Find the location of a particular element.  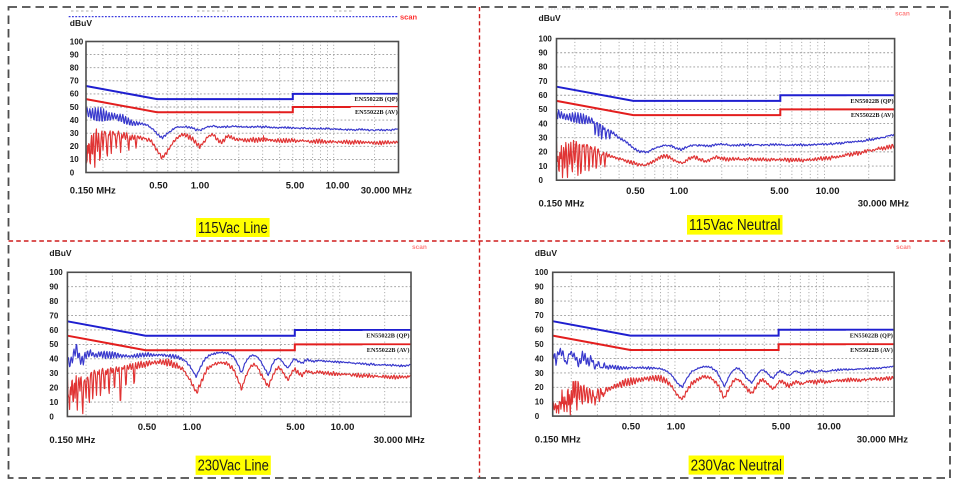

svg-text: 115Vac Neutral is located at coordinates (735, 225).